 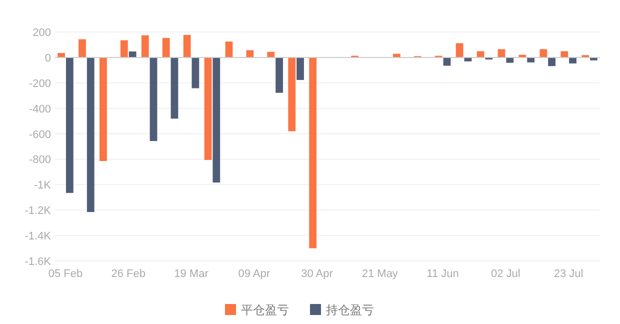 I want to click on y-tick-label: -600, so click(x=39, y=134).